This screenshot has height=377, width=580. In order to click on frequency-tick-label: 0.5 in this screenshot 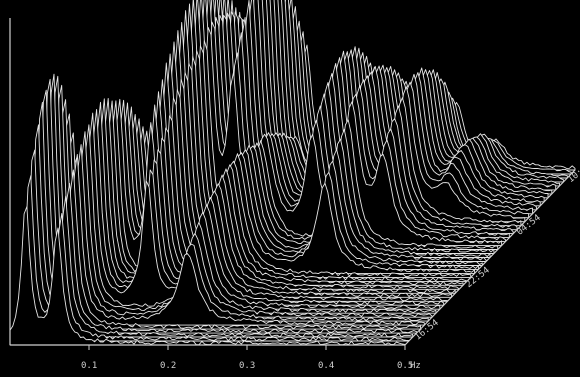, I will do `click(405, 366)`.